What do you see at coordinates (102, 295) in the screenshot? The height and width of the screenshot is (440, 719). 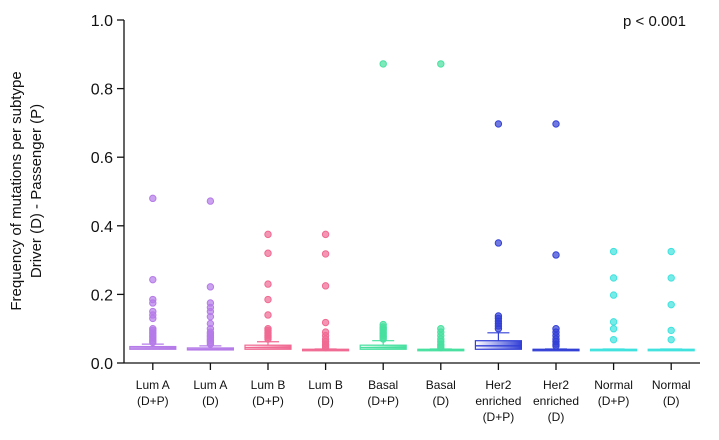 I see `y-tick-label: 0.2` at bounding box center [102, 295].